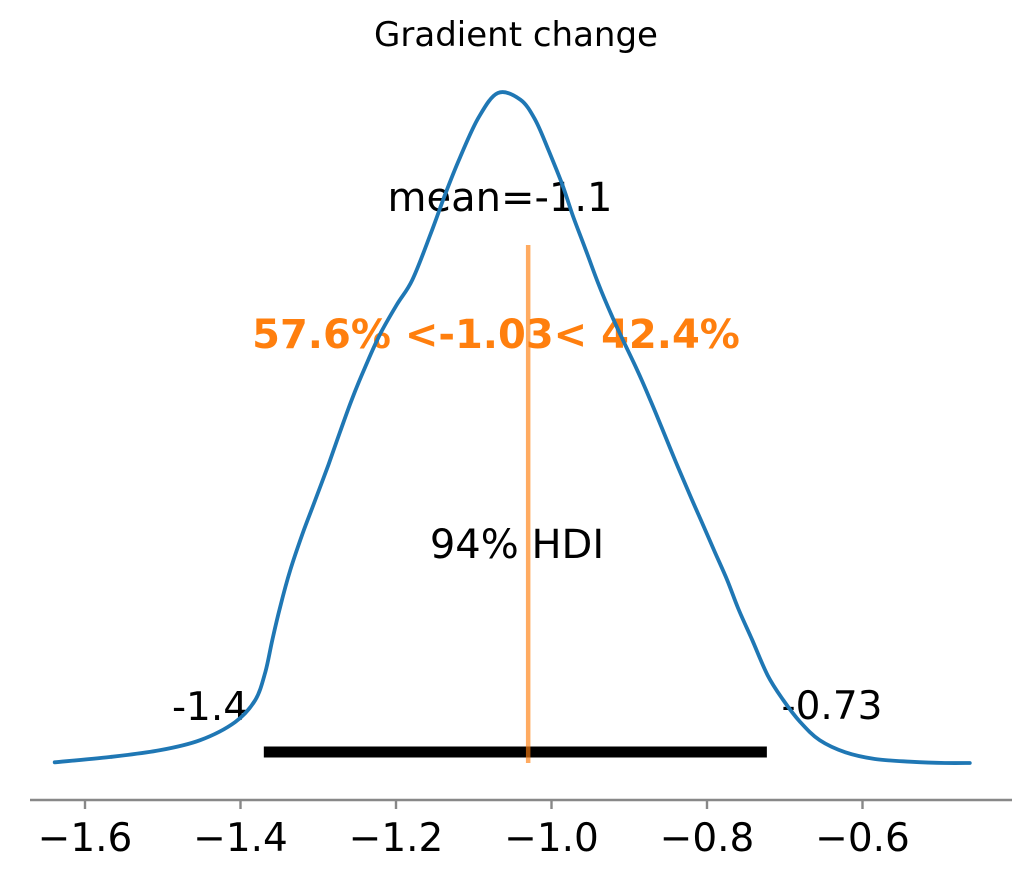  What do you see at coordinates (240, 838) in the screenshot?
I see `x-tick-label: −1.4` at bounding box center [240, 838].